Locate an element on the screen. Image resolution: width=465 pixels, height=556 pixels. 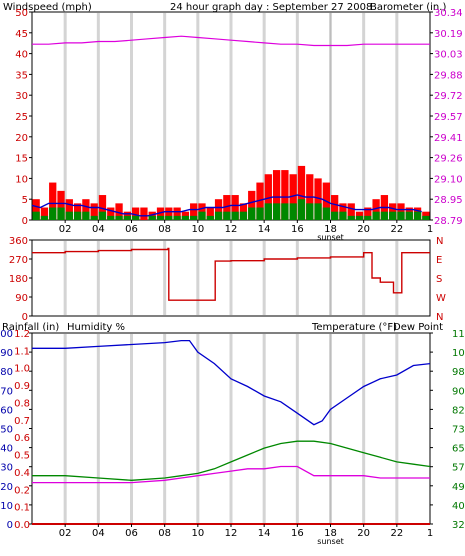
barometer-line is located at coordinates (231, 41).